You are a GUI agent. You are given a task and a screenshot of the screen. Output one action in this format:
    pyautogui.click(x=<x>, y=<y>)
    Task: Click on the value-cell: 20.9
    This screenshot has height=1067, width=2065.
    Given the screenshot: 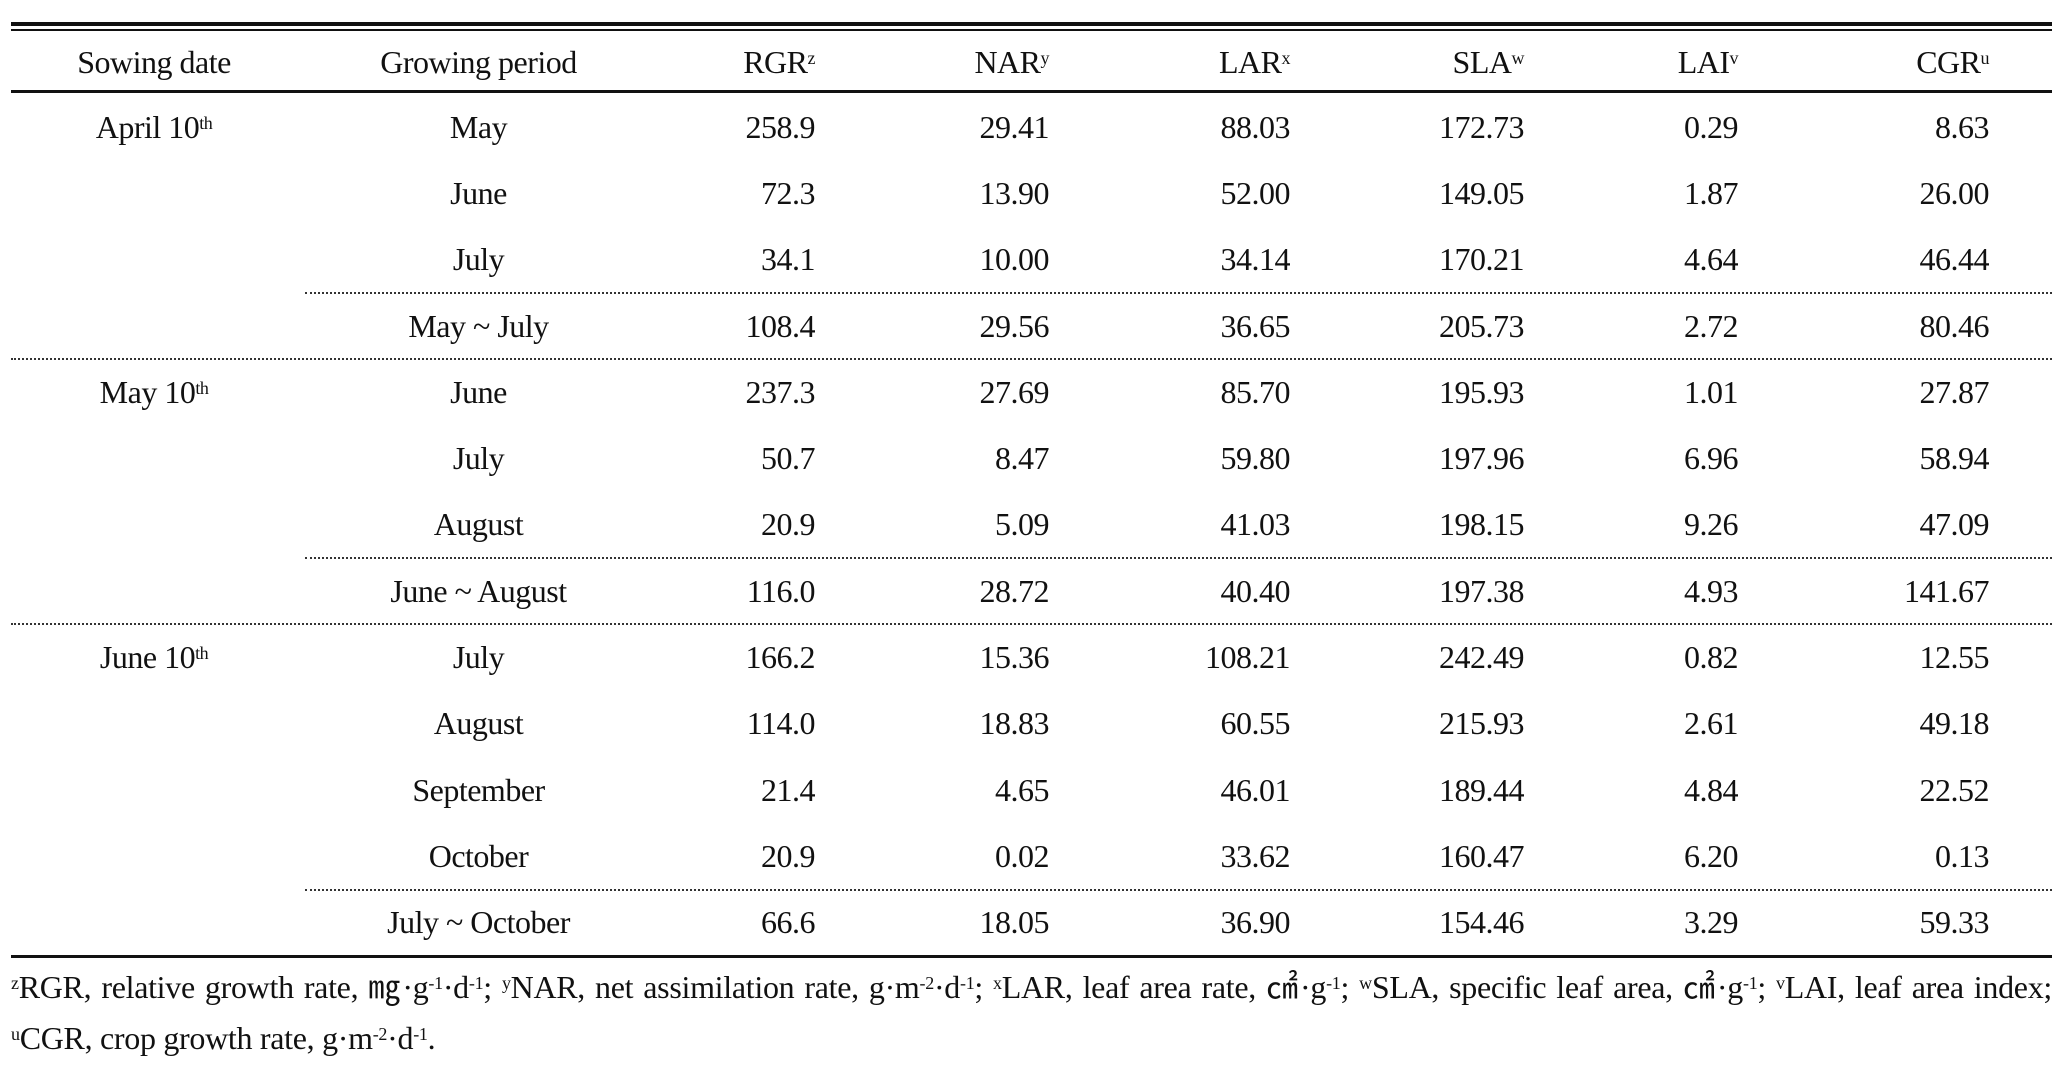 What is the action you would take?
    pyautogui.click(x=752, y=856)
    